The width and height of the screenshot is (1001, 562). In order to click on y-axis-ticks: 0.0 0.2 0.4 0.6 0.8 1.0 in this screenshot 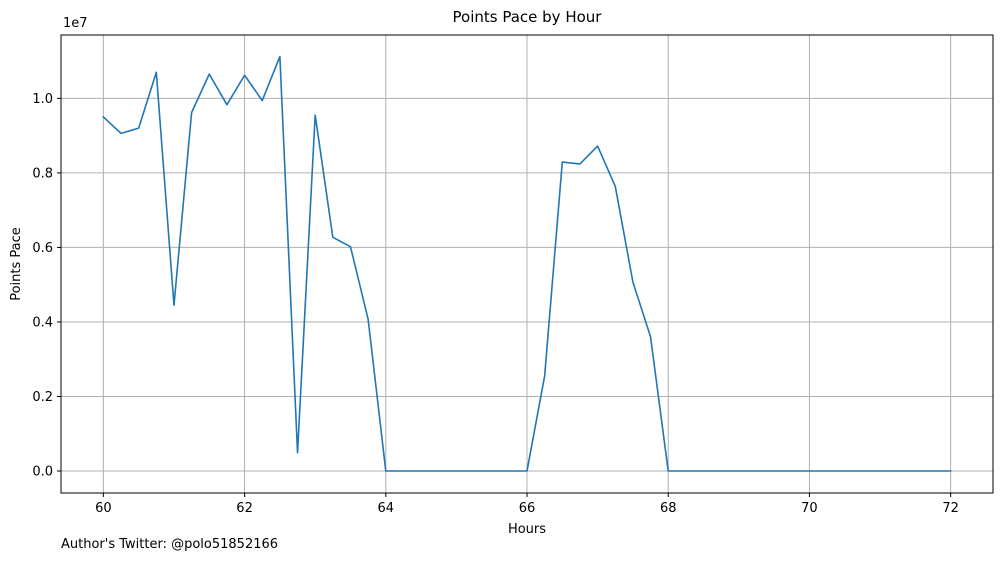, I will do `click(46, 286)`.